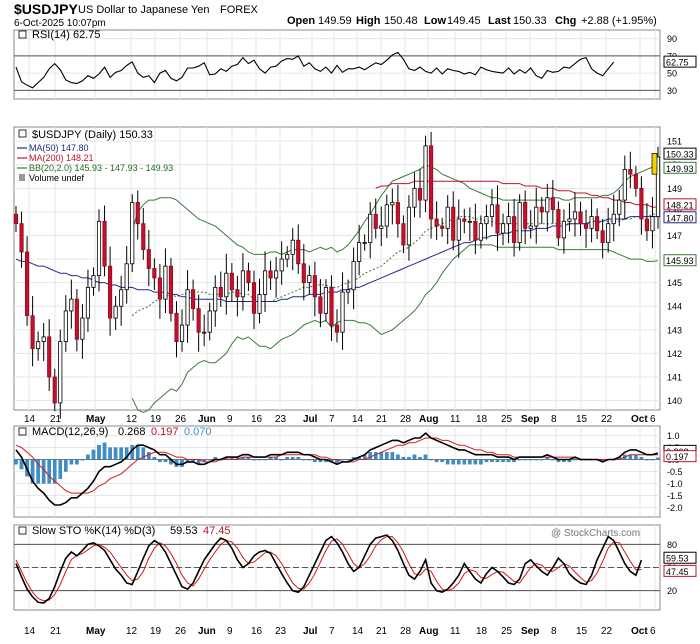 The height and width of the screenshot is (644, 700). Describe the element at coordinates (66, 35) in the screenshot. I see `rsi-legend: RSI(14) 62.75` at that location.